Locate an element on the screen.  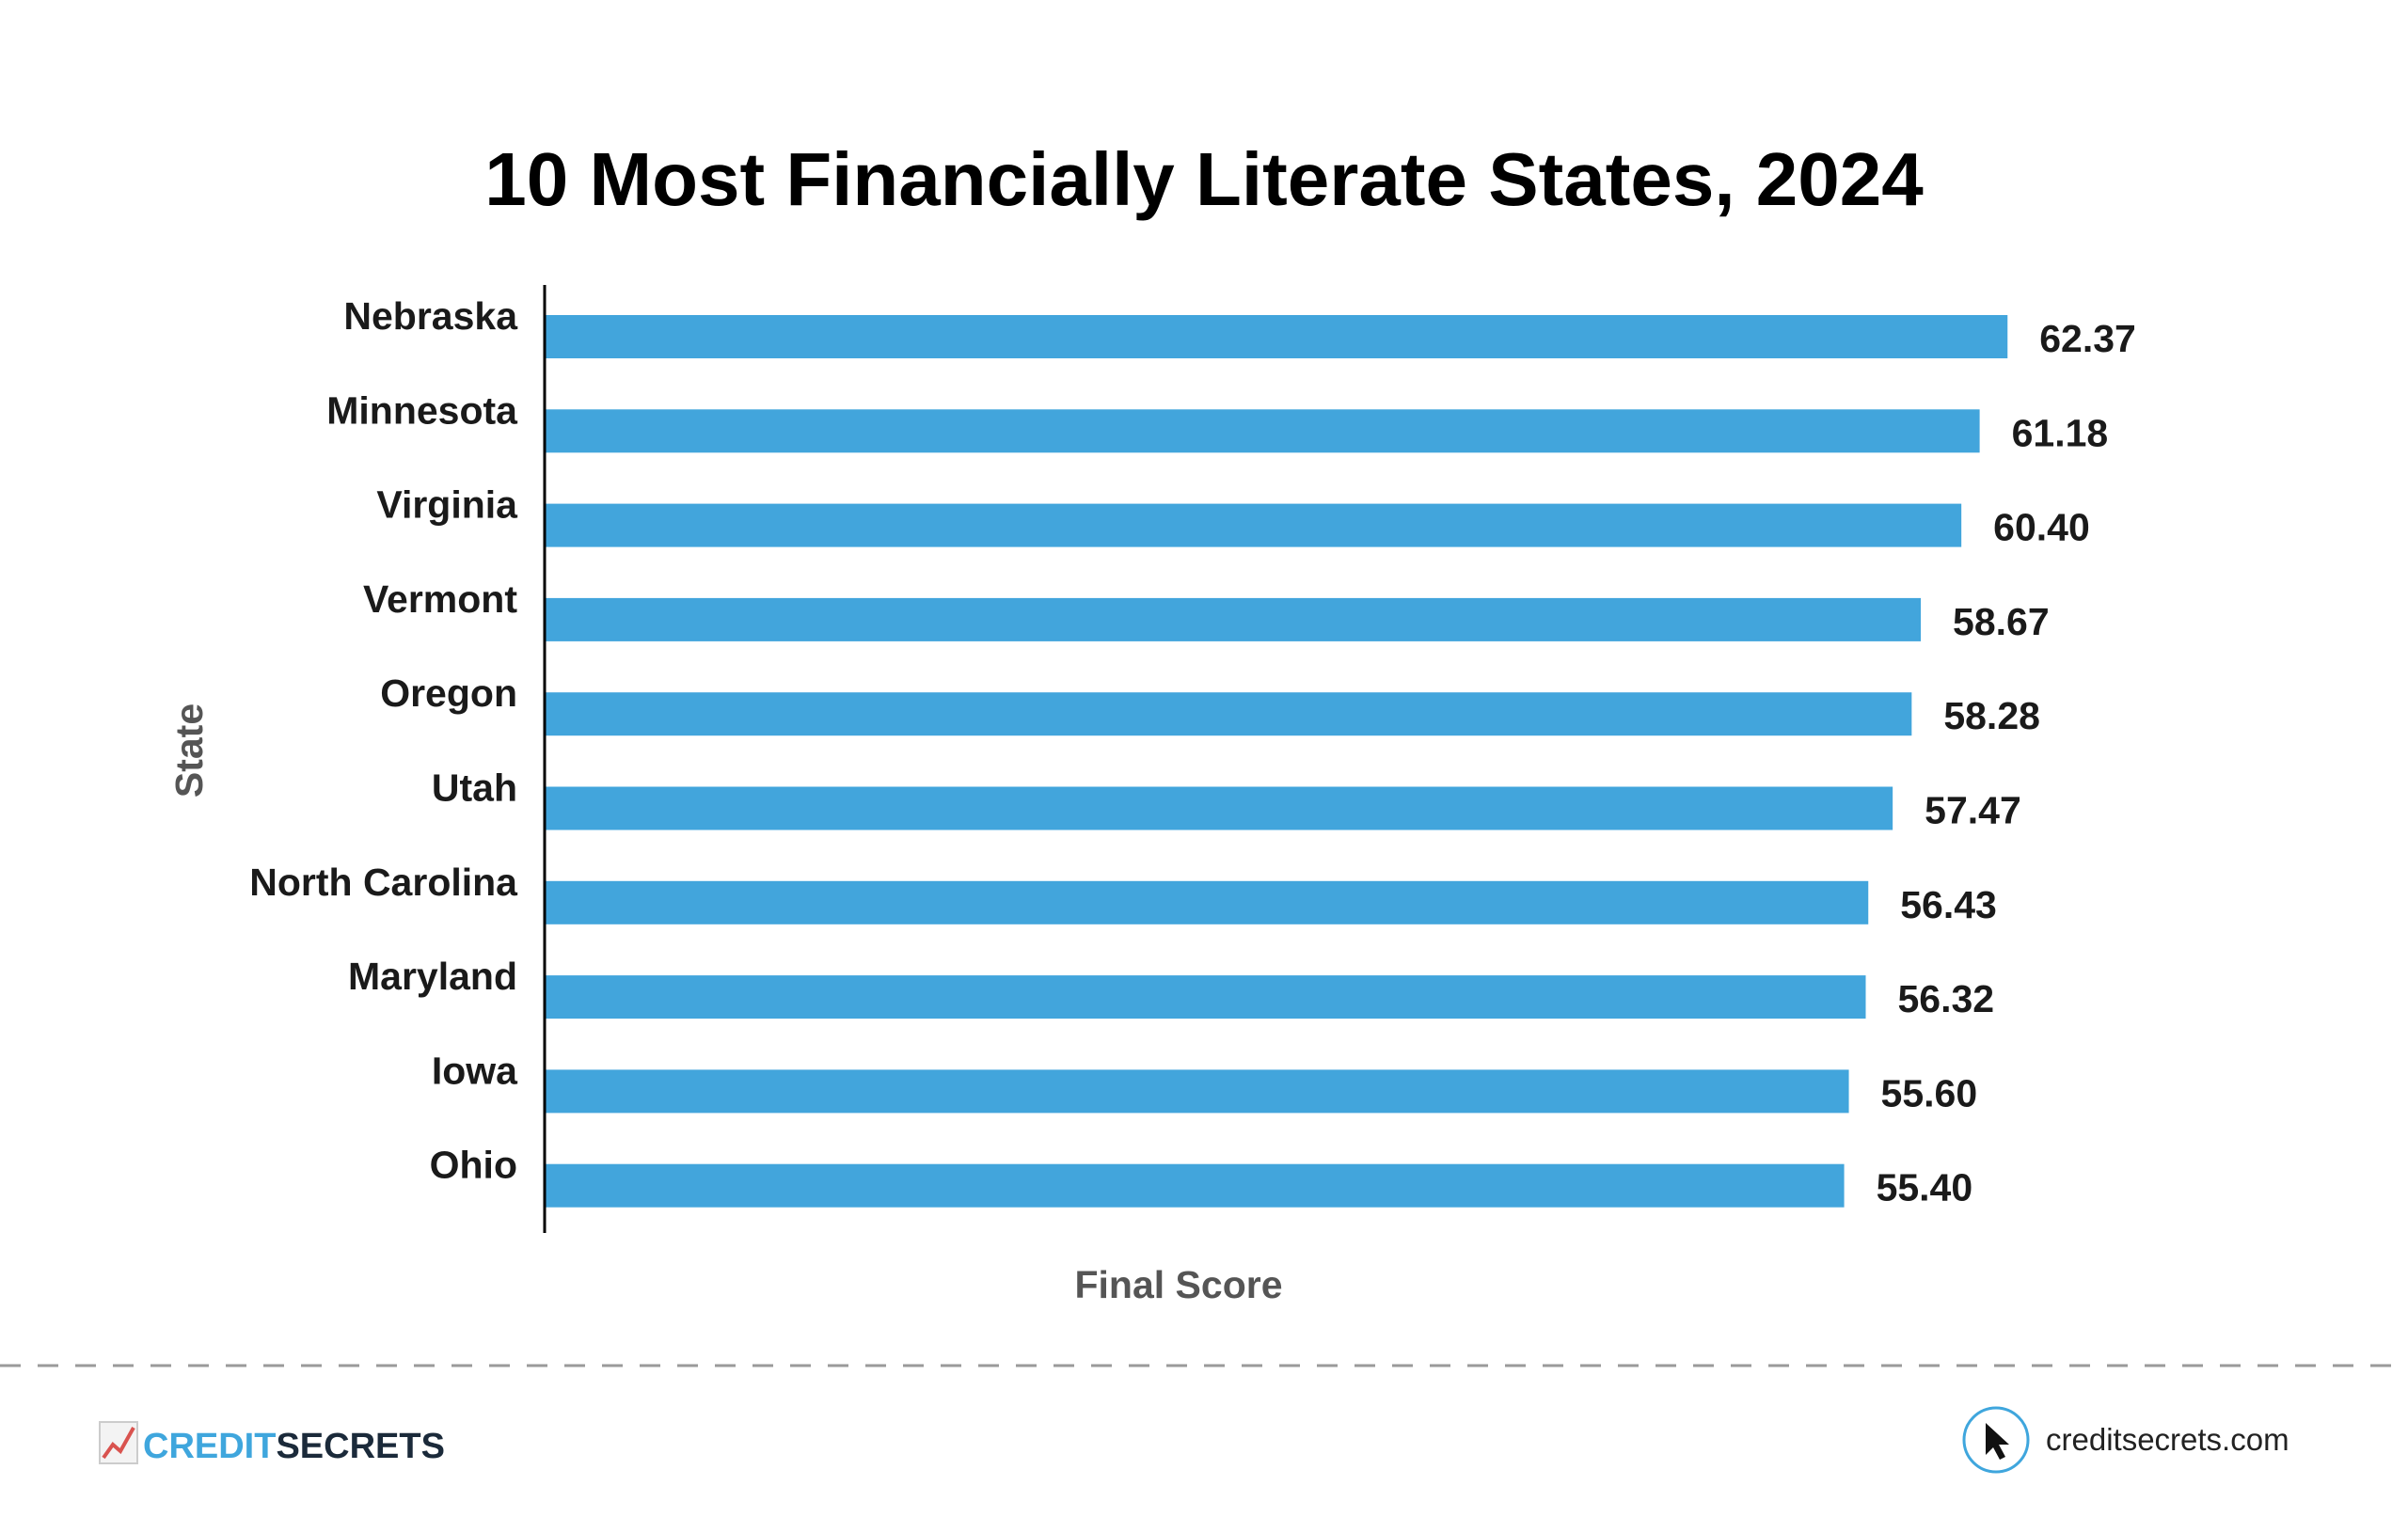
category-label: Iowa is located at coordinates (475, 1070).